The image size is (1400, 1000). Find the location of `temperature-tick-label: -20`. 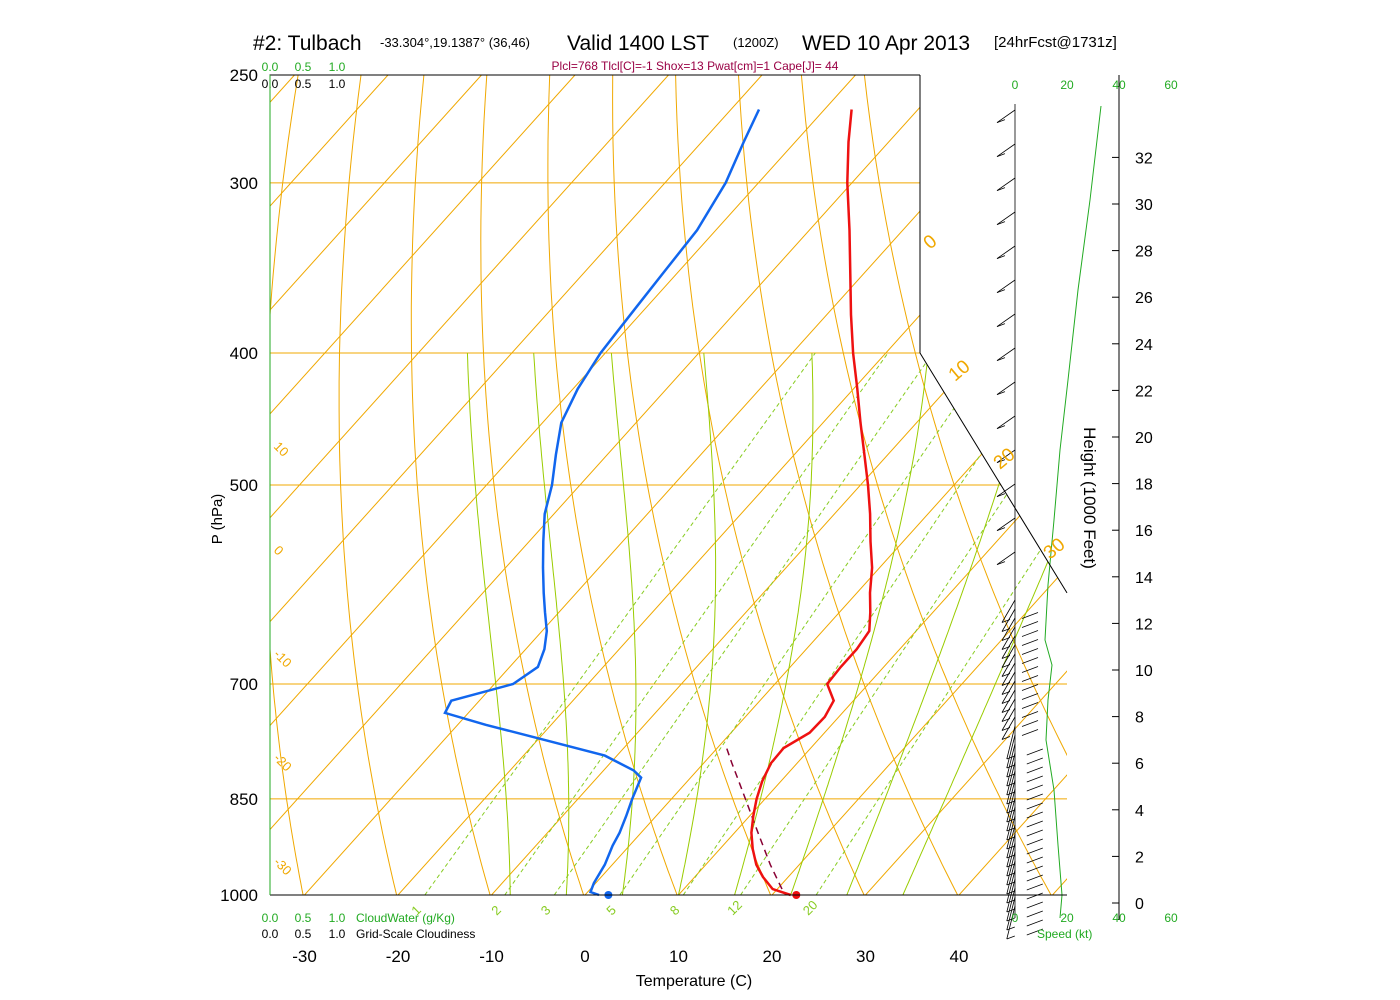

temperature-tick-label: -20 is located at coordinates (398, 956).